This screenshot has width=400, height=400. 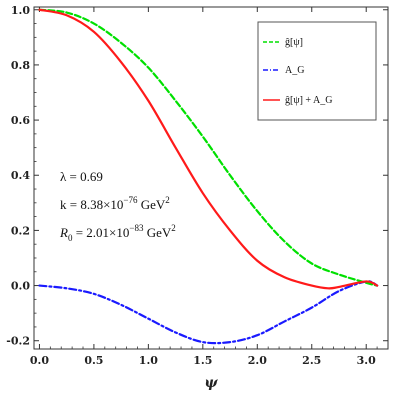 What do you see at coordinates (366, 360) in the screenshot?
I see `x-tick-label: 3.0` at bounding box center [366, 360].